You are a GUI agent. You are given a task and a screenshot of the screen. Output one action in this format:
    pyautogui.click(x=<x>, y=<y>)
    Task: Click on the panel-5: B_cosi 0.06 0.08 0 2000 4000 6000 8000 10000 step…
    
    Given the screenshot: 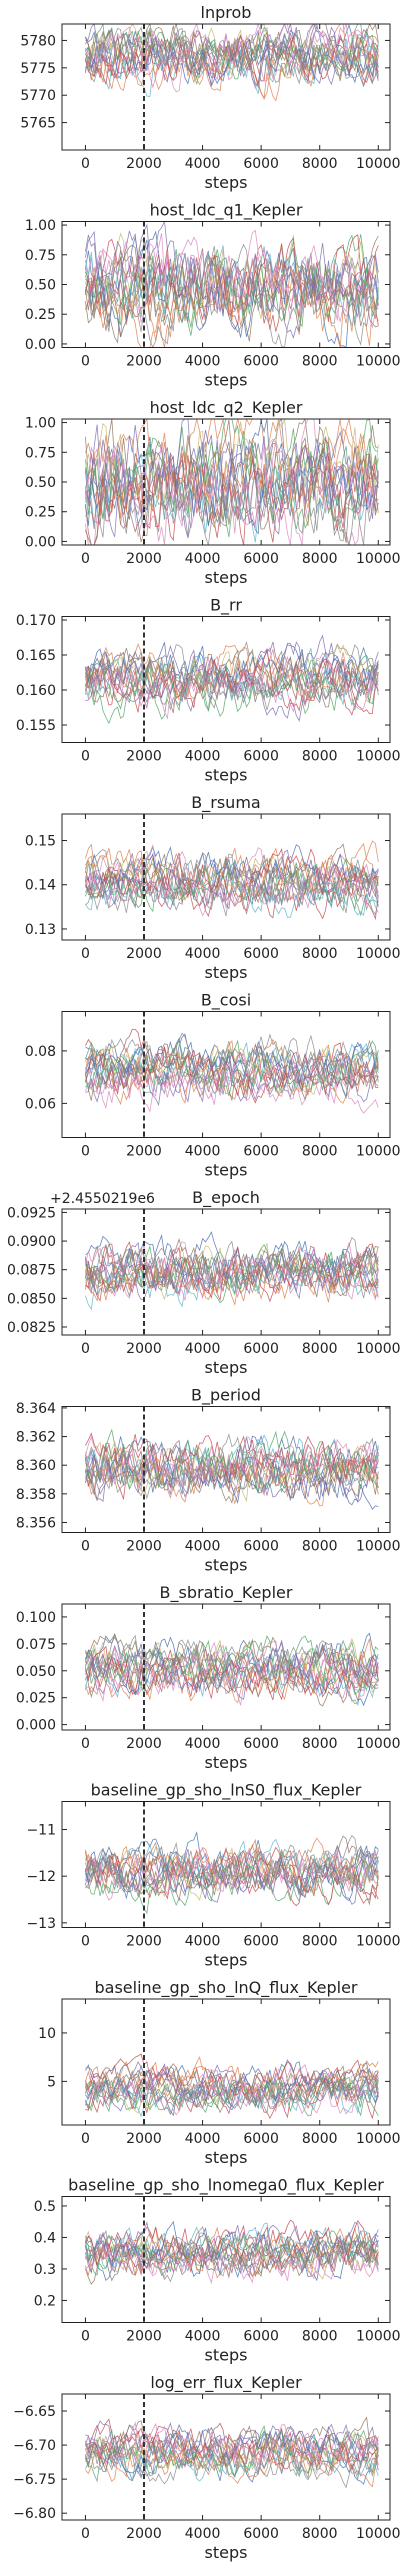 What is the action you would take?
    pyautogui.click(x=213, y=1085)
    